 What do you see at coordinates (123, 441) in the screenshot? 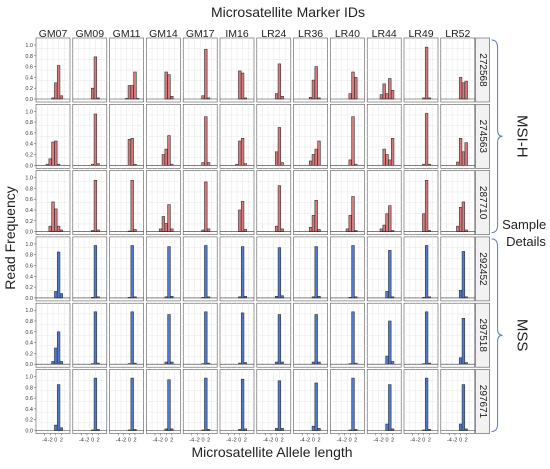
I see `x-tick-label: -2` at bounding box center [123, 441].